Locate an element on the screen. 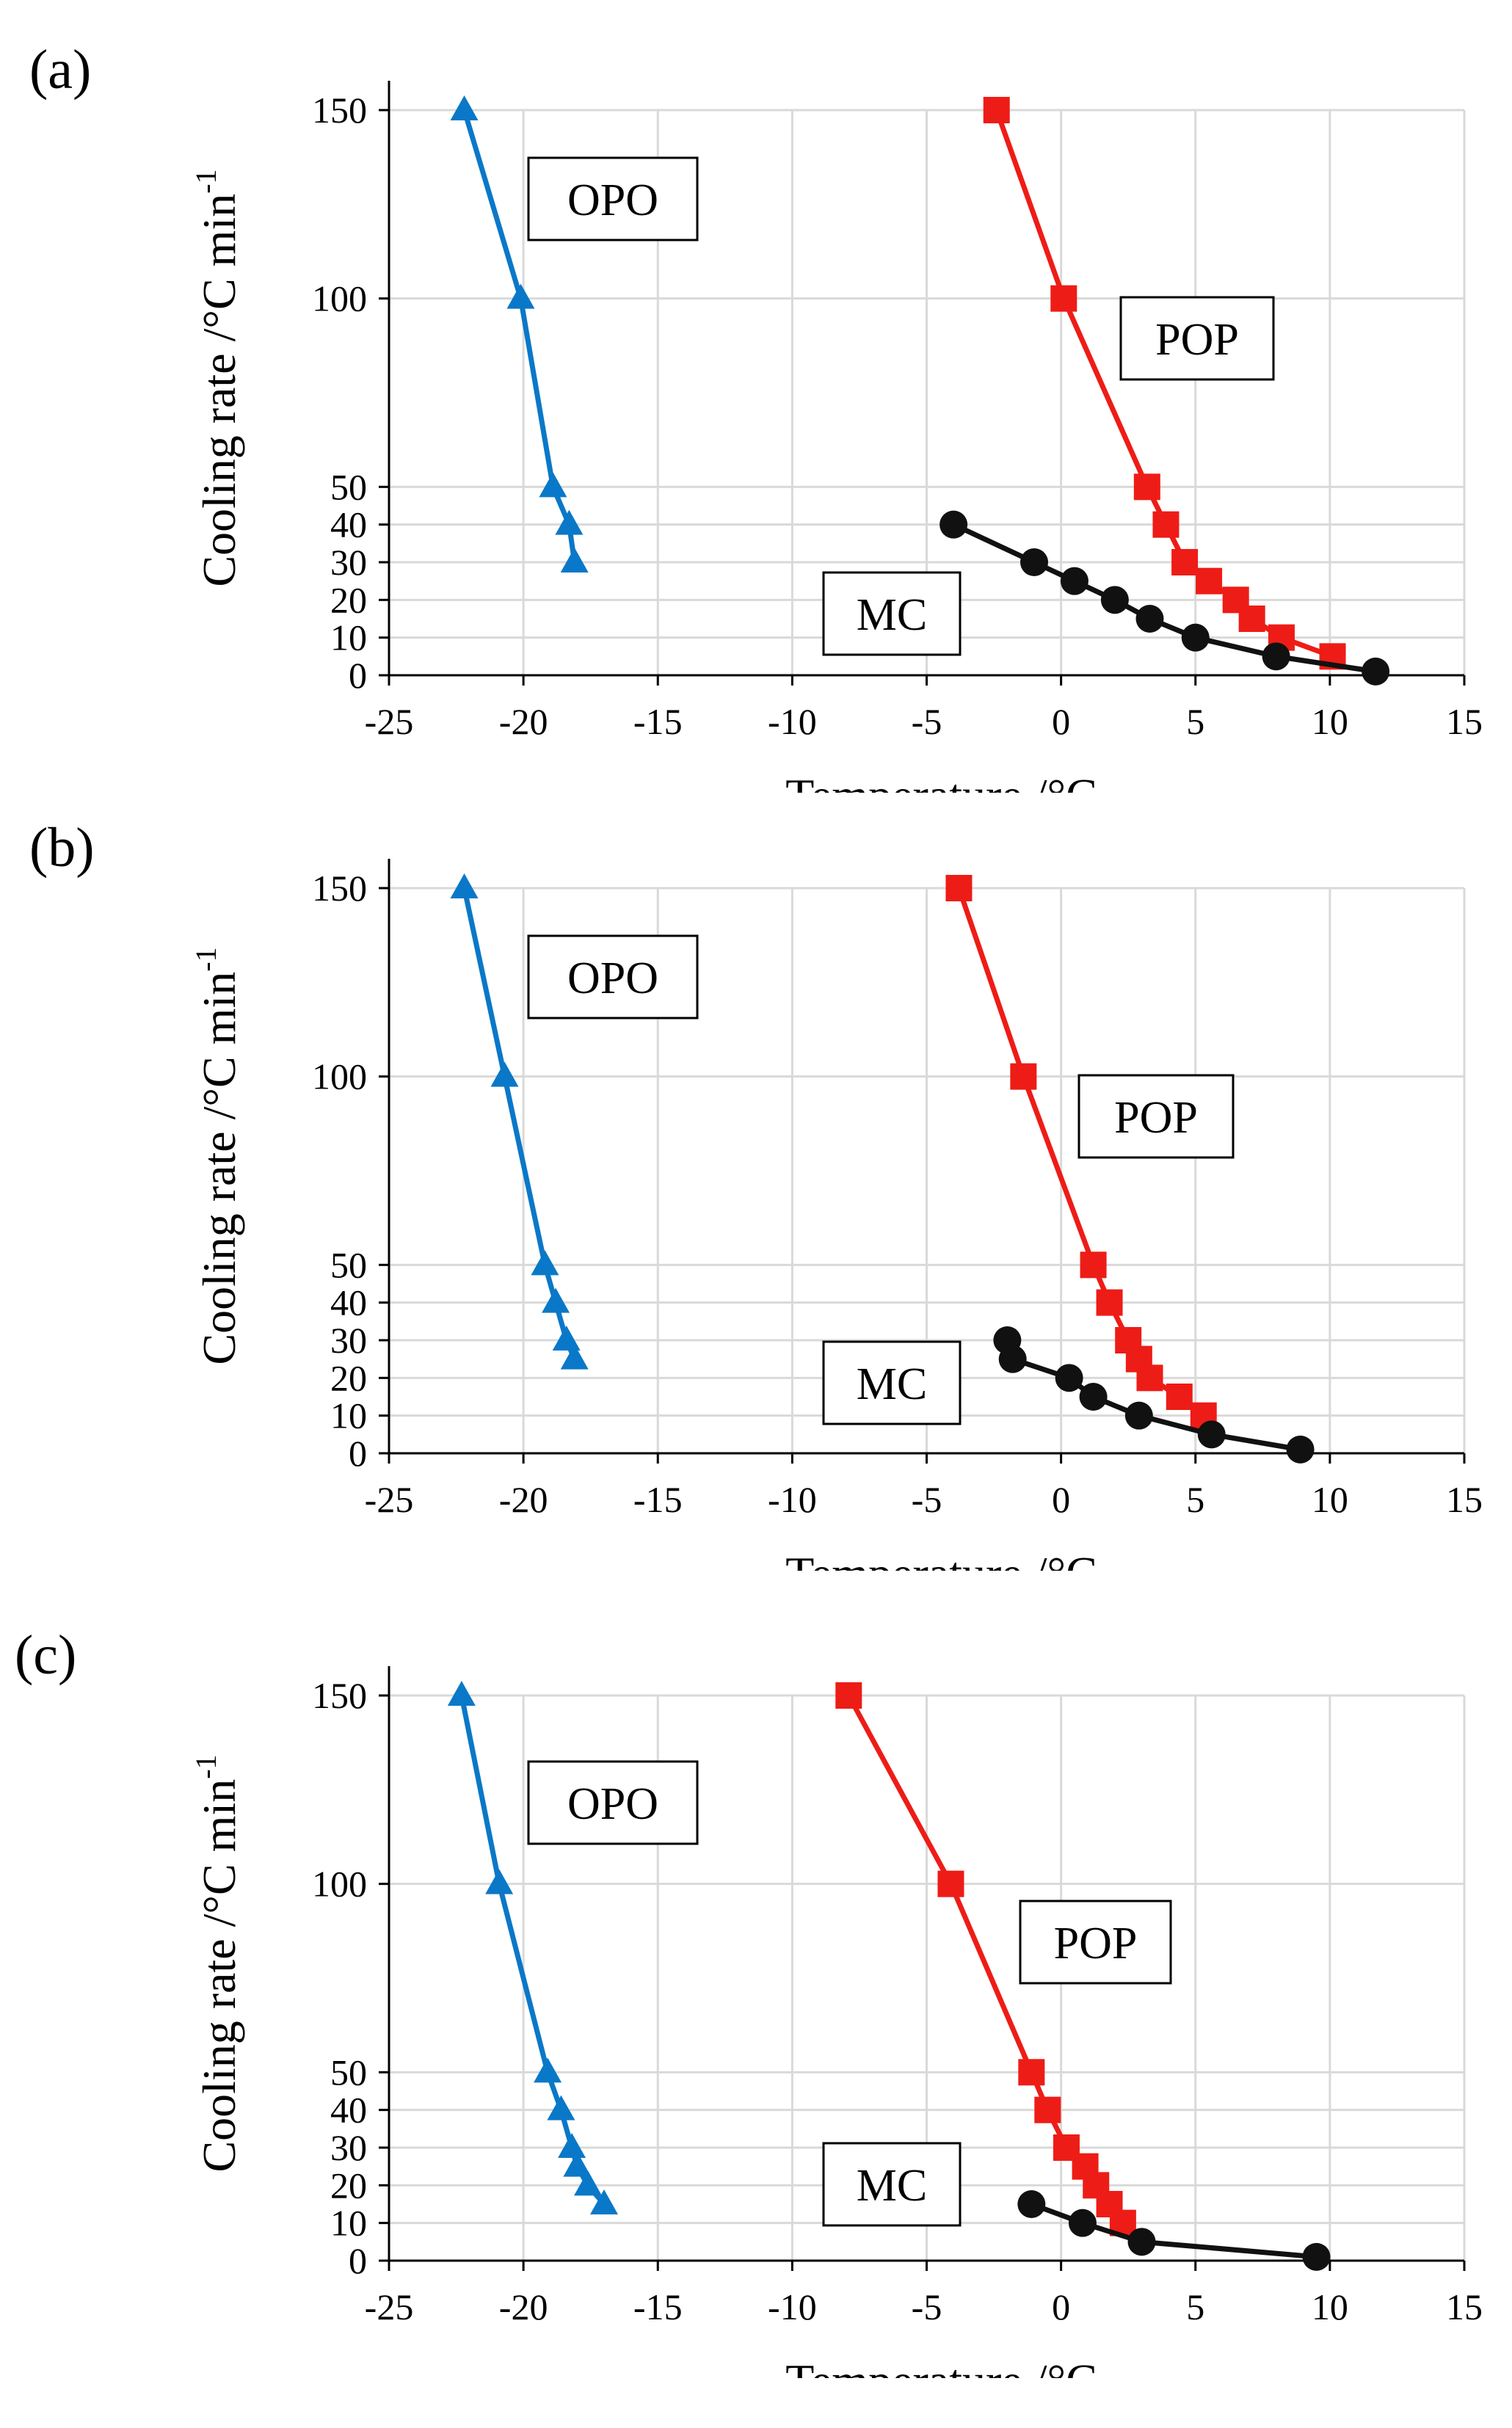 The height and width of the screenshot is (2428, 1512). series-line-mc is located at coordinates (1153, 1396).